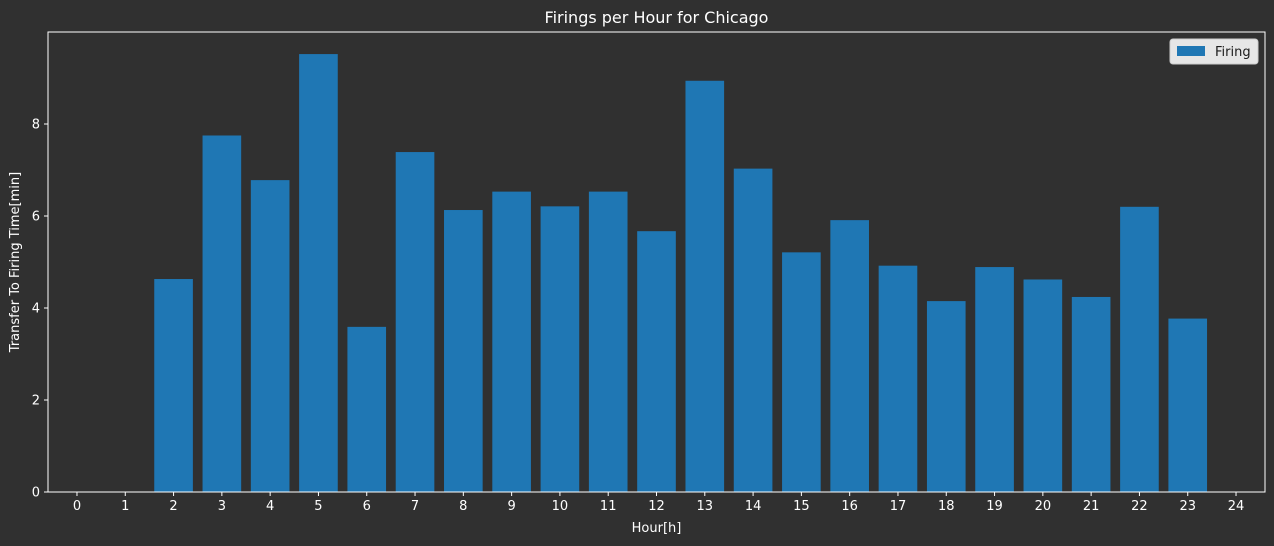 This screenshot has width=1274, height=546. Describe the element at coordinates (463, 506) in the screenshot. I see `x-tick-label: 8` at that location.